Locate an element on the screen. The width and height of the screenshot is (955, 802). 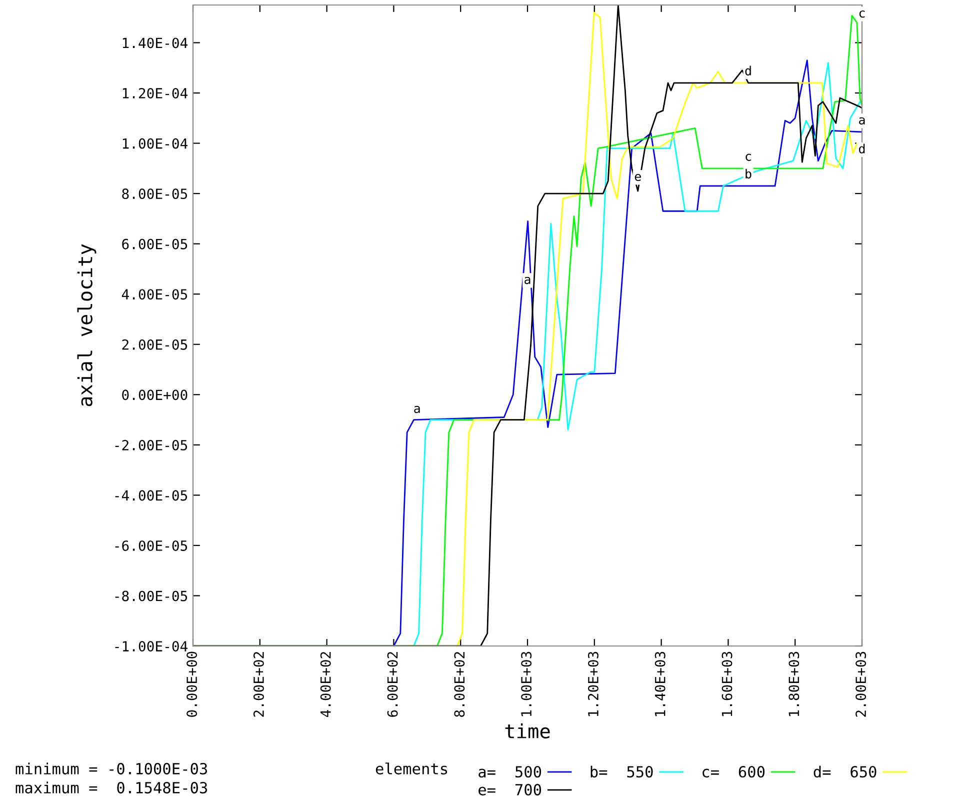
y-tick-label: -8.00E-05 is located at coordinates (151, 596).